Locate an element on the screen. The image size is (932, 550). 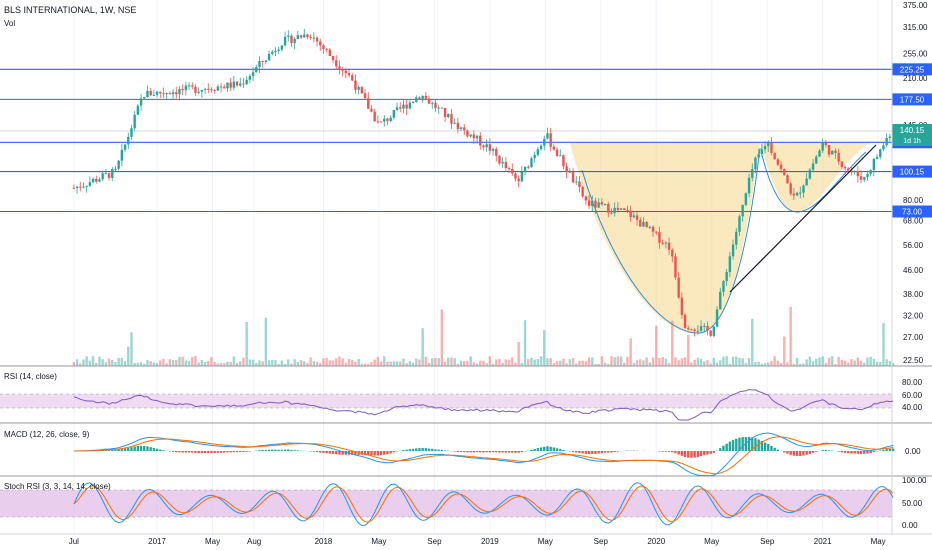
time-tick: May is located at coordinates (212, 541).